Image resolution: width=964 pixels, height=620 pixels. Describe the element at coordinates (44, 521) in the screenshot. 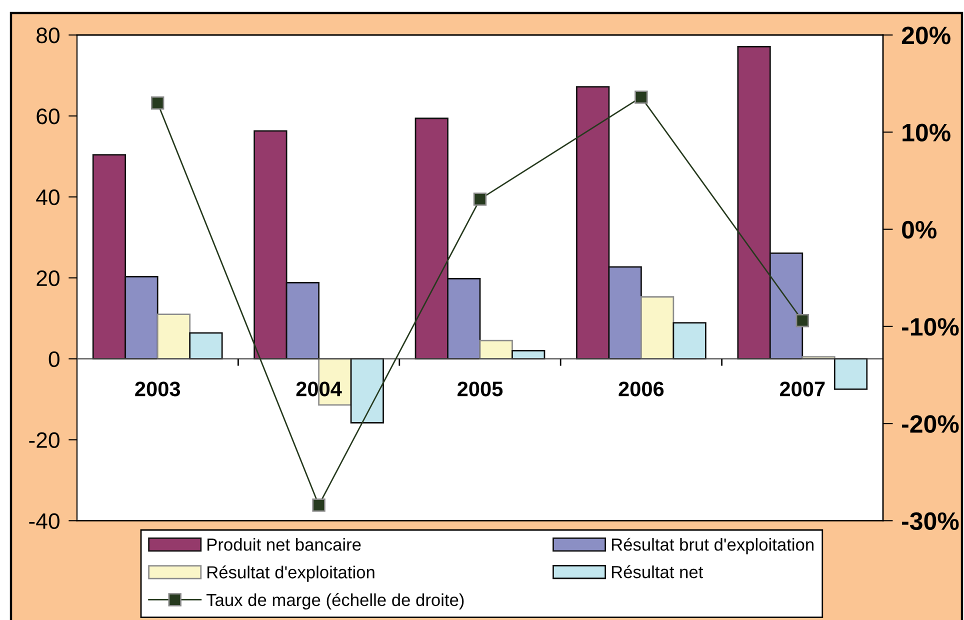

I see `y-tick-label: -40` at that location.